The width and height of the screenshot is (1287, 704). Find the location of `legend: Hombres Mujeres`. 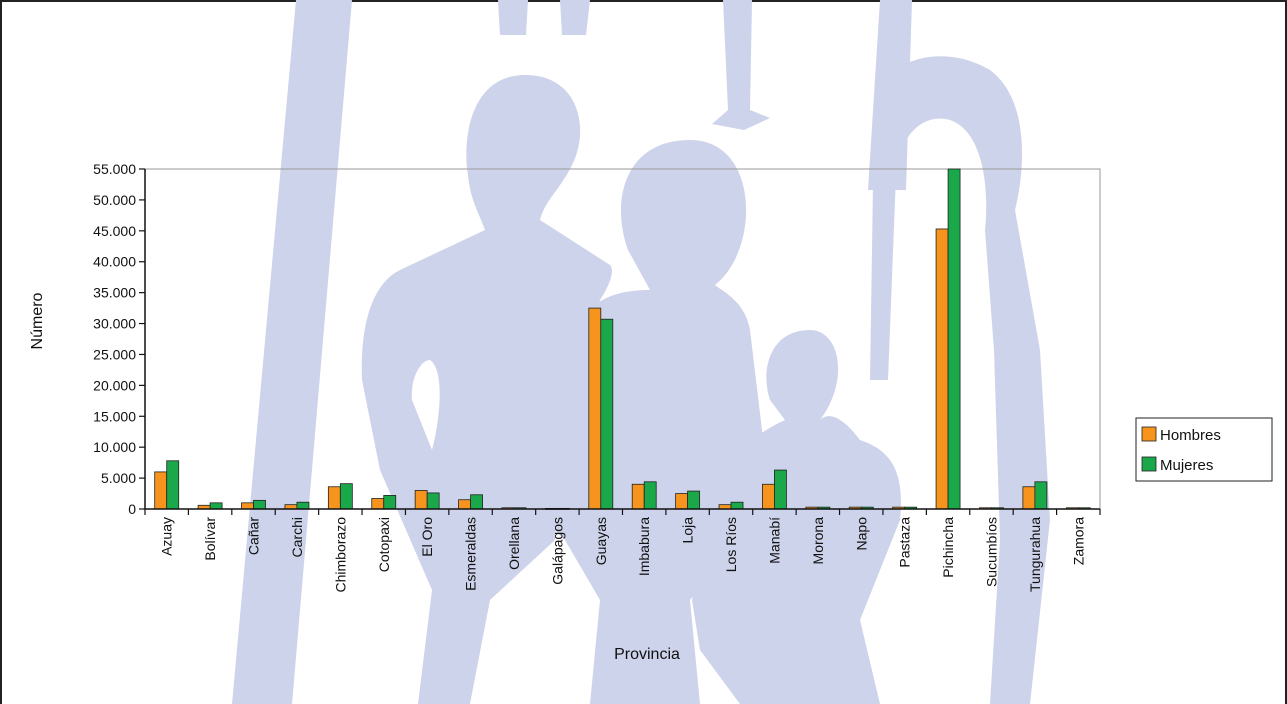

legend: Hombres Mujeres is located at coordinates (1204, 449).